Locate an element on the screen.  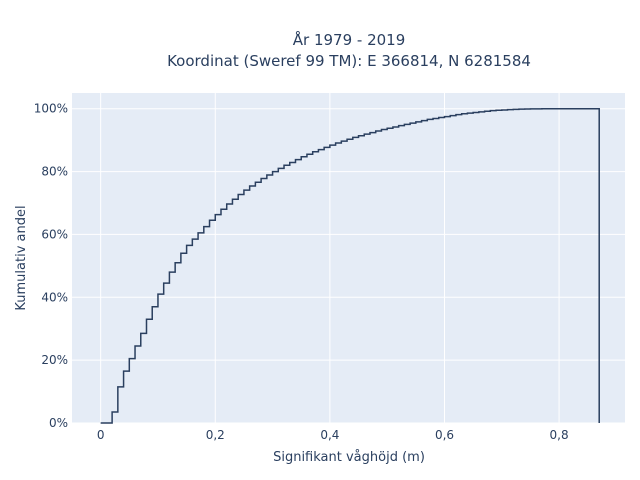
y-tick-label: 0% is located at coordinates (58, 423).